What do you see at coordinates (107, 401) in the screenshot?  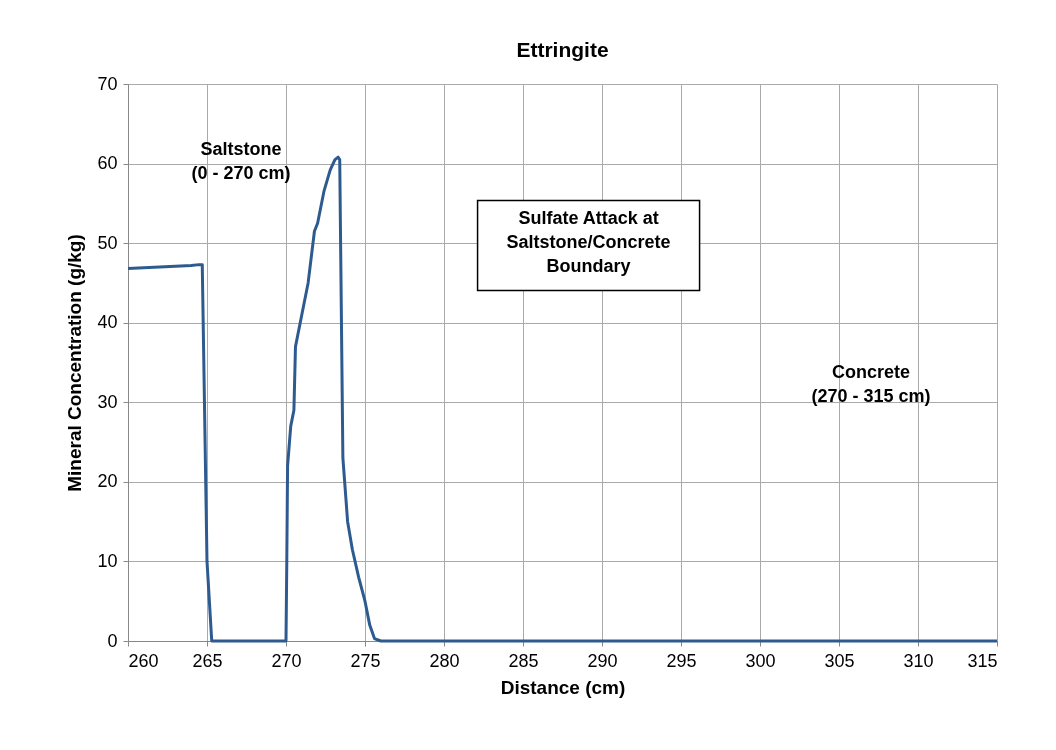 I see `y-tick-label: 30` at bounding box center [107, 401].